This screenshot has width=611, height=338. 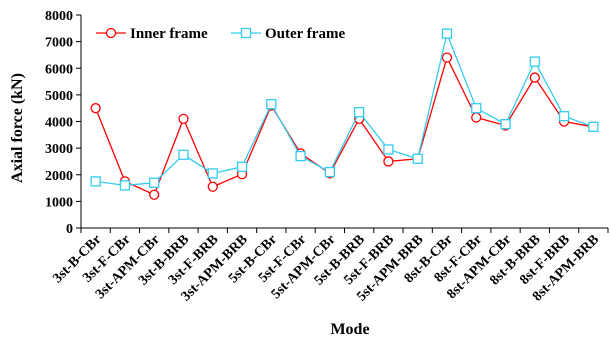 What do you see at coordinates (59, 96) in the screenshot?
I see `y-tick-label: 5000` at bounding box center [59, 96].